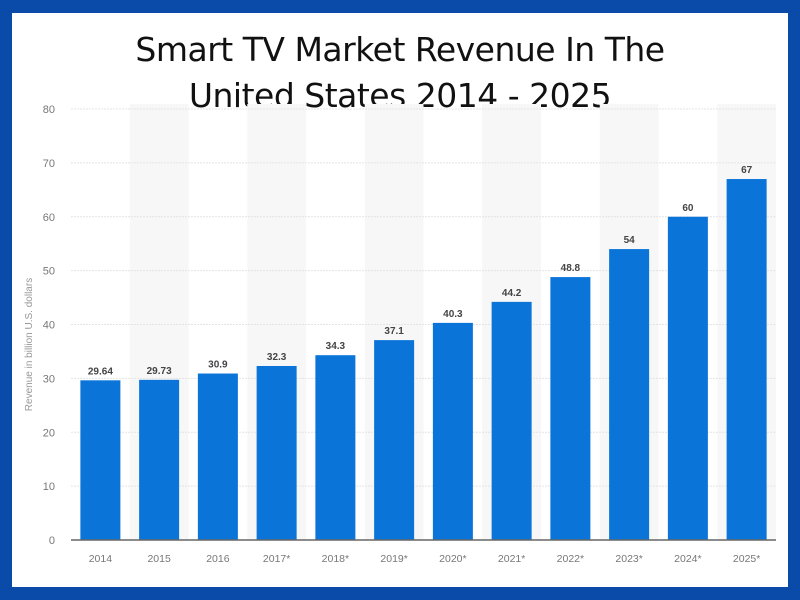 The image size is (800, 600). I want to click on bar-2014, so click(100, 460).